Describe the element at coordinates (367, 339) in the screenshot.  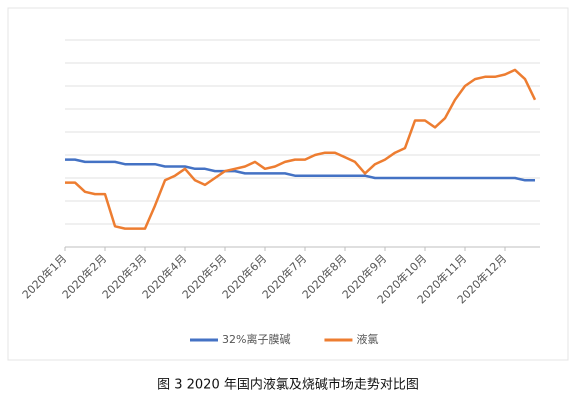
I see `legend-label: 液氯` at that location.